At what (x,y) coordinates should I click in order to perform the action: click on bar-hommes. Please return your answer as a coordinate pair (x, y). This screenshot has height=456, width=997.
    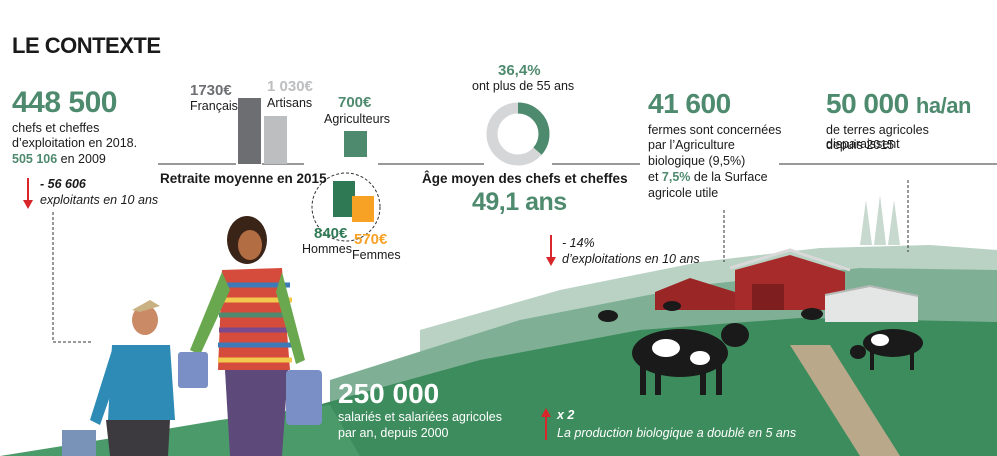
    Looking at the image, I should click on (344, 199).